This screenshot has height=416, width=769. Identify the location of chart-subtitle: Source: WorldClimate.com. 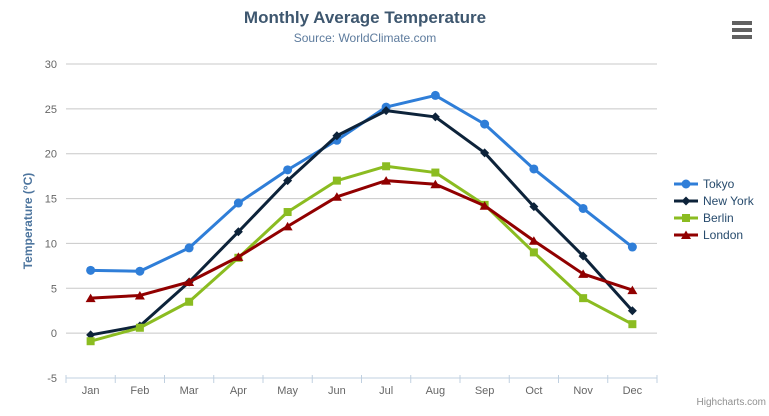
(365, 38).